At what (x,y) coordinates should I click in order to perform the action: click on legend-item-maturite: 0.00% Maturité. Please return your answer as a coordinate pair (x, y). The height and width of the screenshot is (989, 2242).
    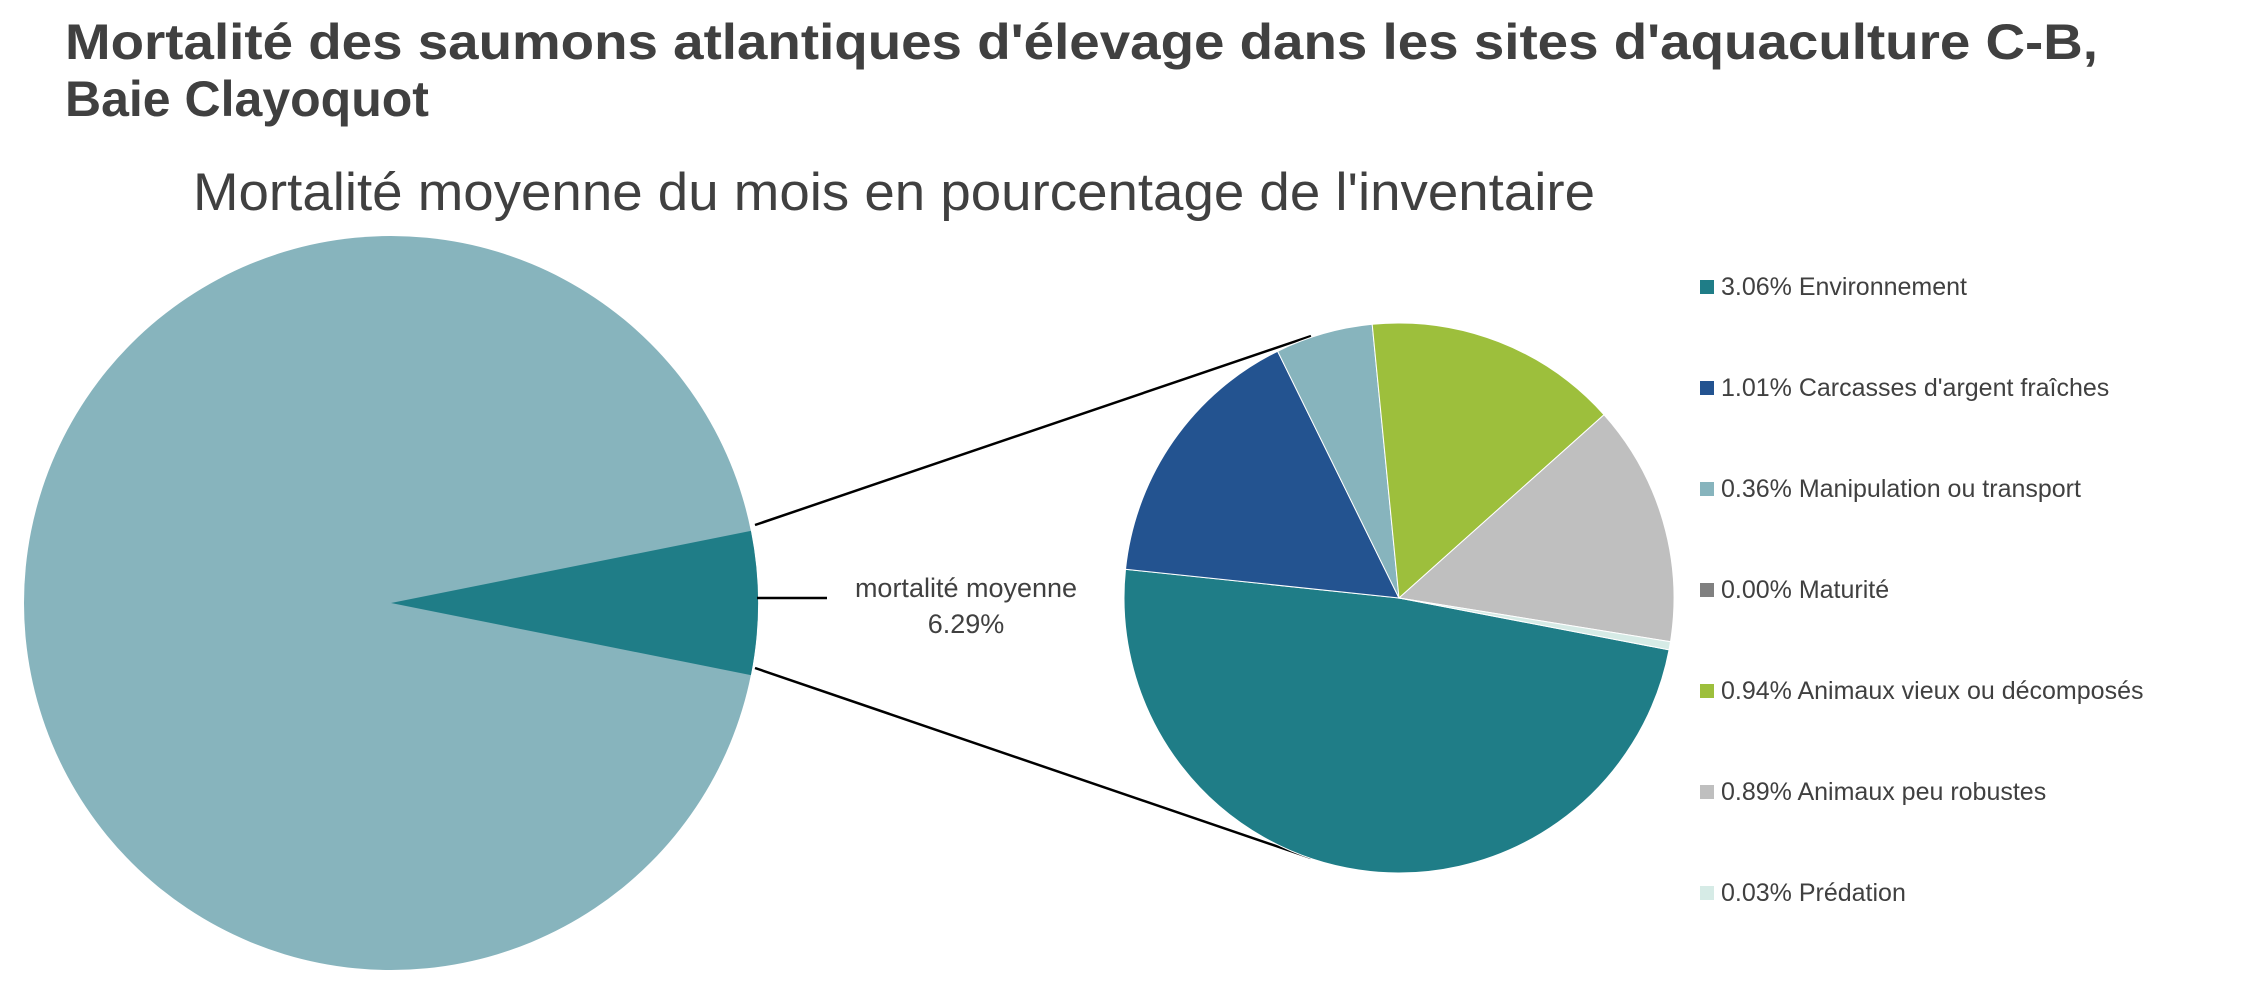
    Looking at the image, I should click on (1794, 590).